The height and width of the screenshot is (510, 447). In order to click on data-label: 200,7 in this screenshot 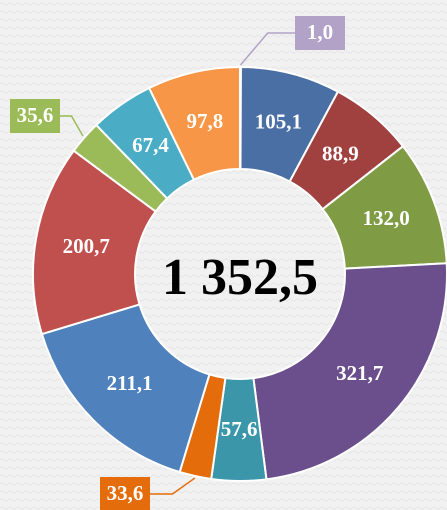, I will do `click(86, 246)`.